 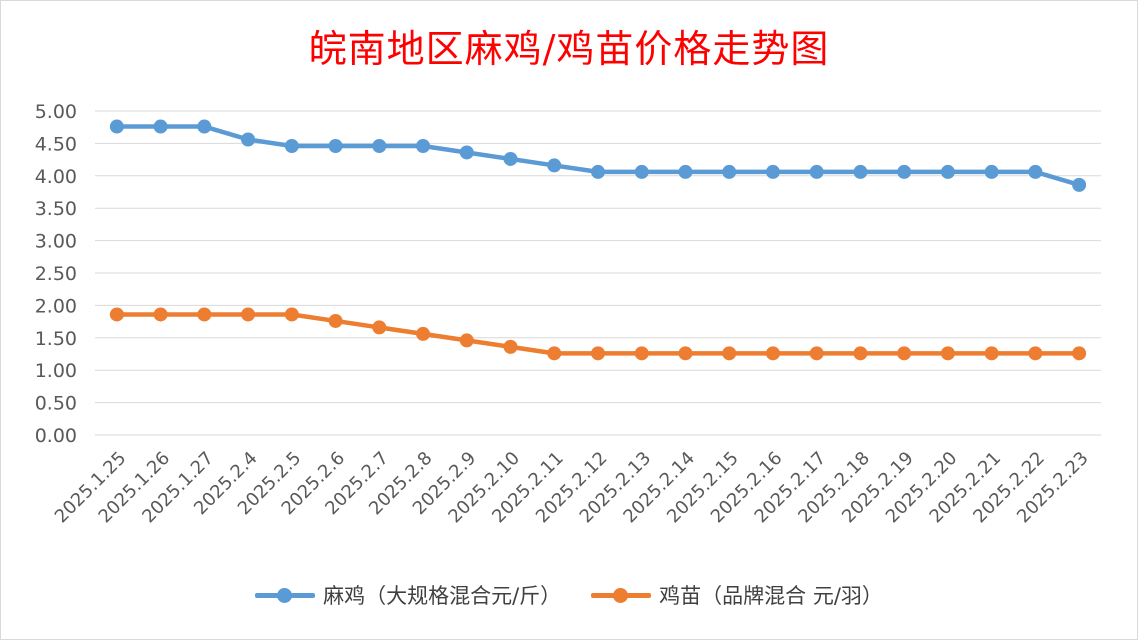 What do you see at coordinates (56, 339) in the screenshot?
I see `y-tick-label: 1.50` at bounding box center [56, 339].